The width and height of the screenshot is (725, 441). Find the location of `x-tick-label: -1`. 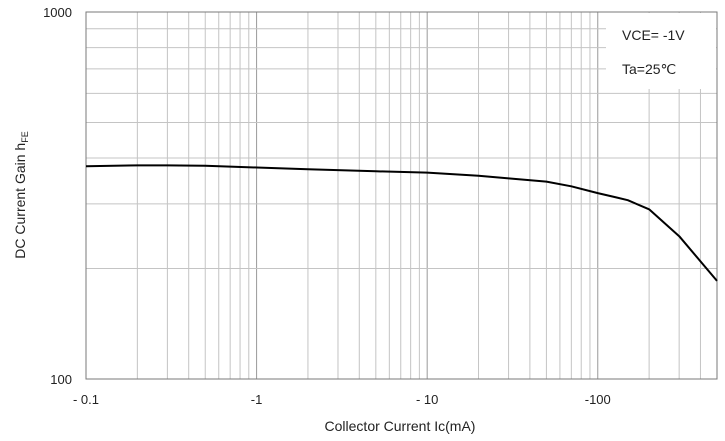

x-tick-label: -1 is located at coordinates (257, 399).